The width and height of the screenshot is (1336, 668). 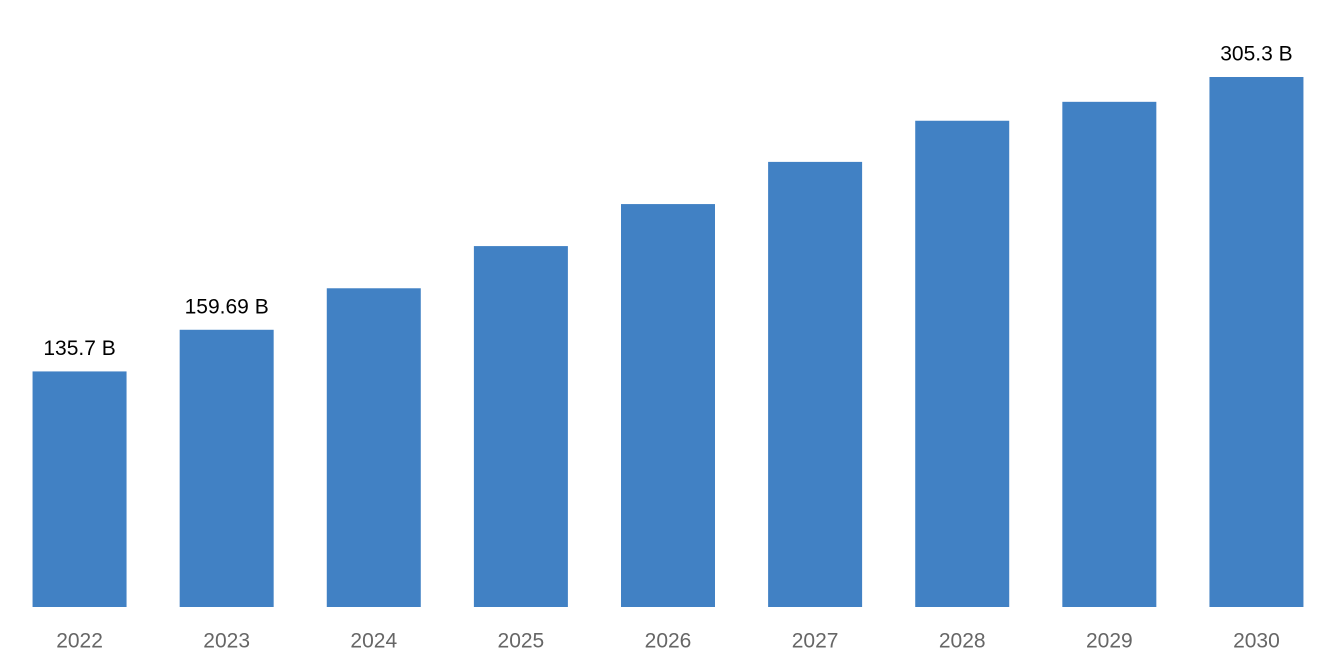 I want to click on x-tick-label: 2022, so click(x=79, y=641).